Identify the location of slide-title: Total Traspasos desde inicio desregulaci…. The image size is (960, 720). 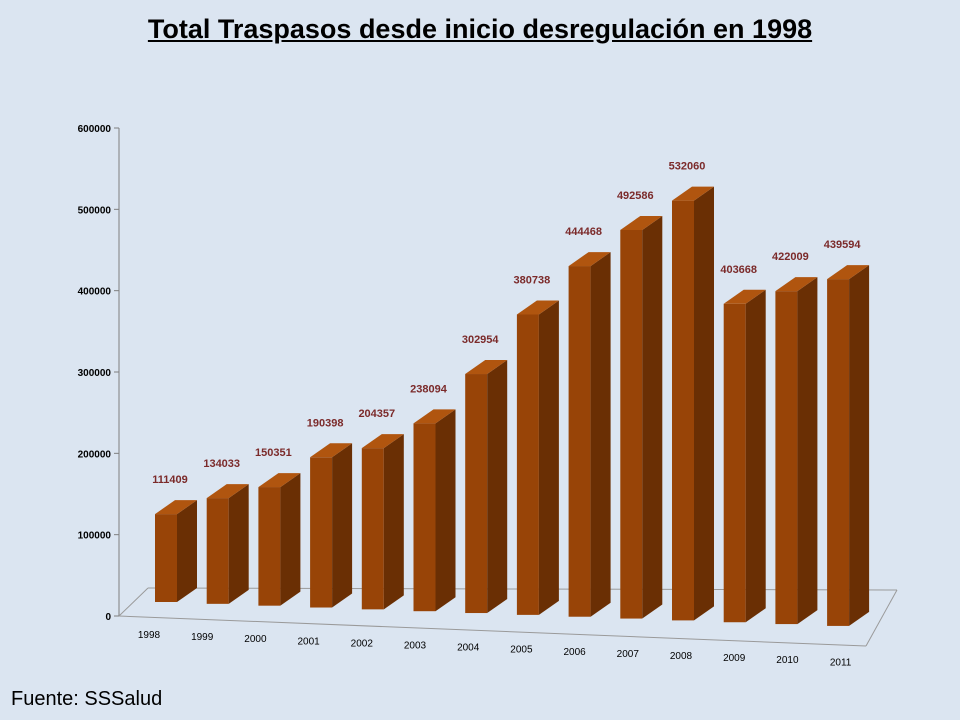
(480, 29).